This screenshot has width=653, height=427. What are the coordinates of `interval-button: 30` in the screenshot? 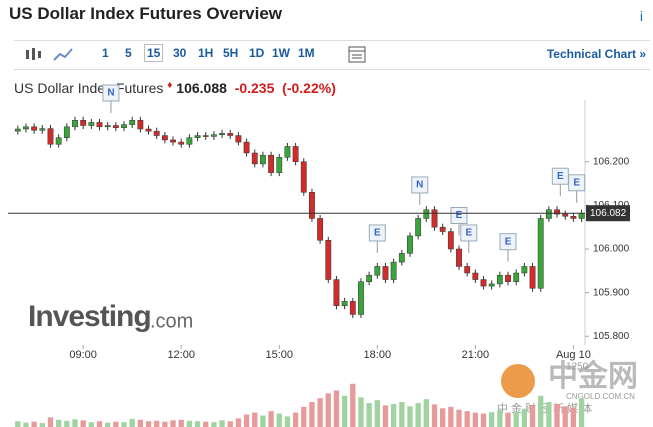 It's located at (180, 53).